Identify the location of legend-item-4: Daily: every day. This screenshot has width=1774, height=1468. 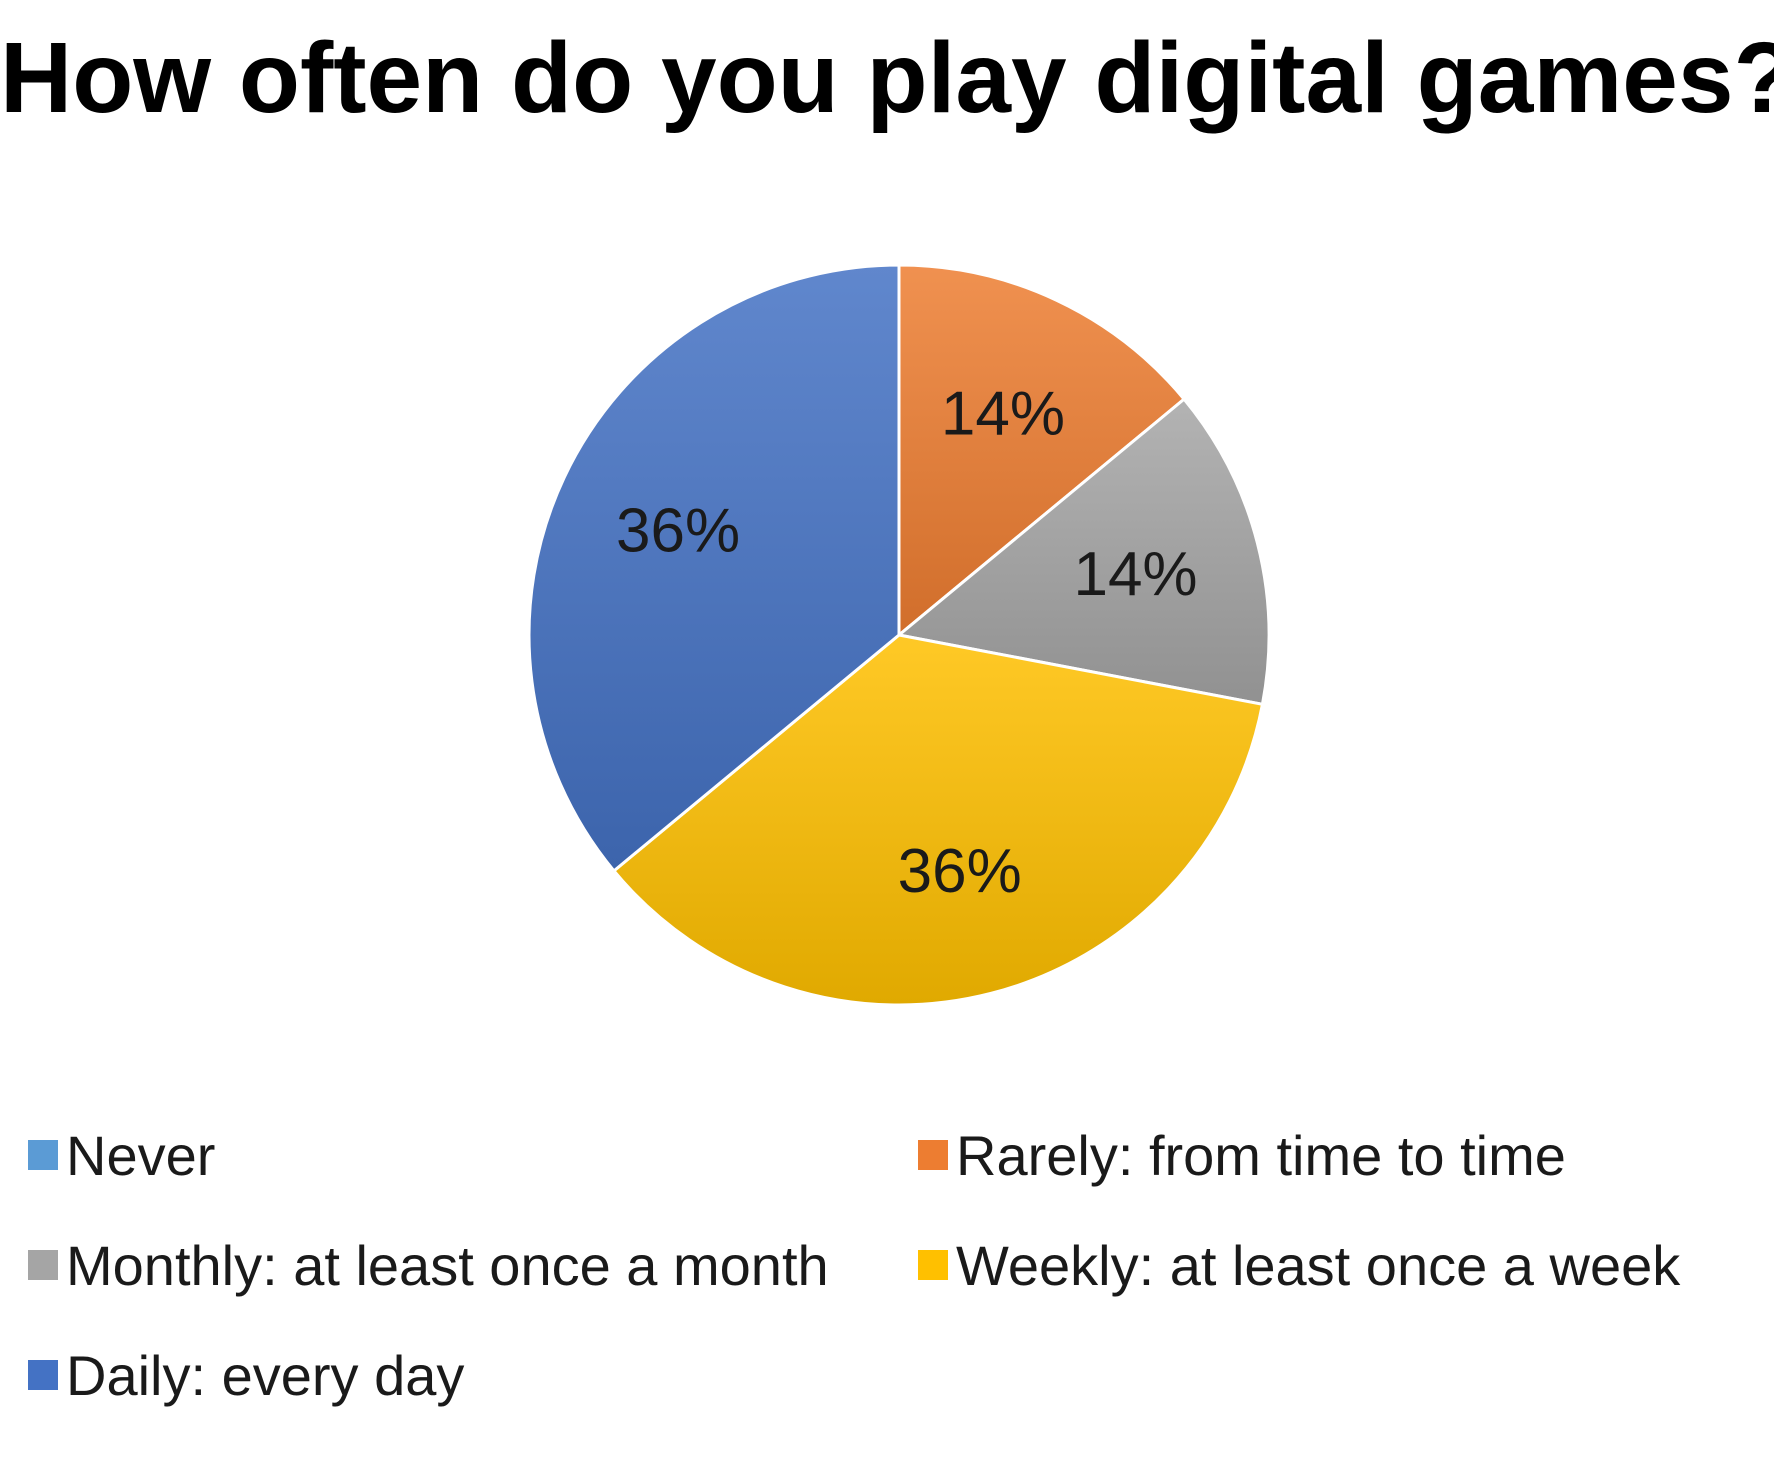
(246, 1375).